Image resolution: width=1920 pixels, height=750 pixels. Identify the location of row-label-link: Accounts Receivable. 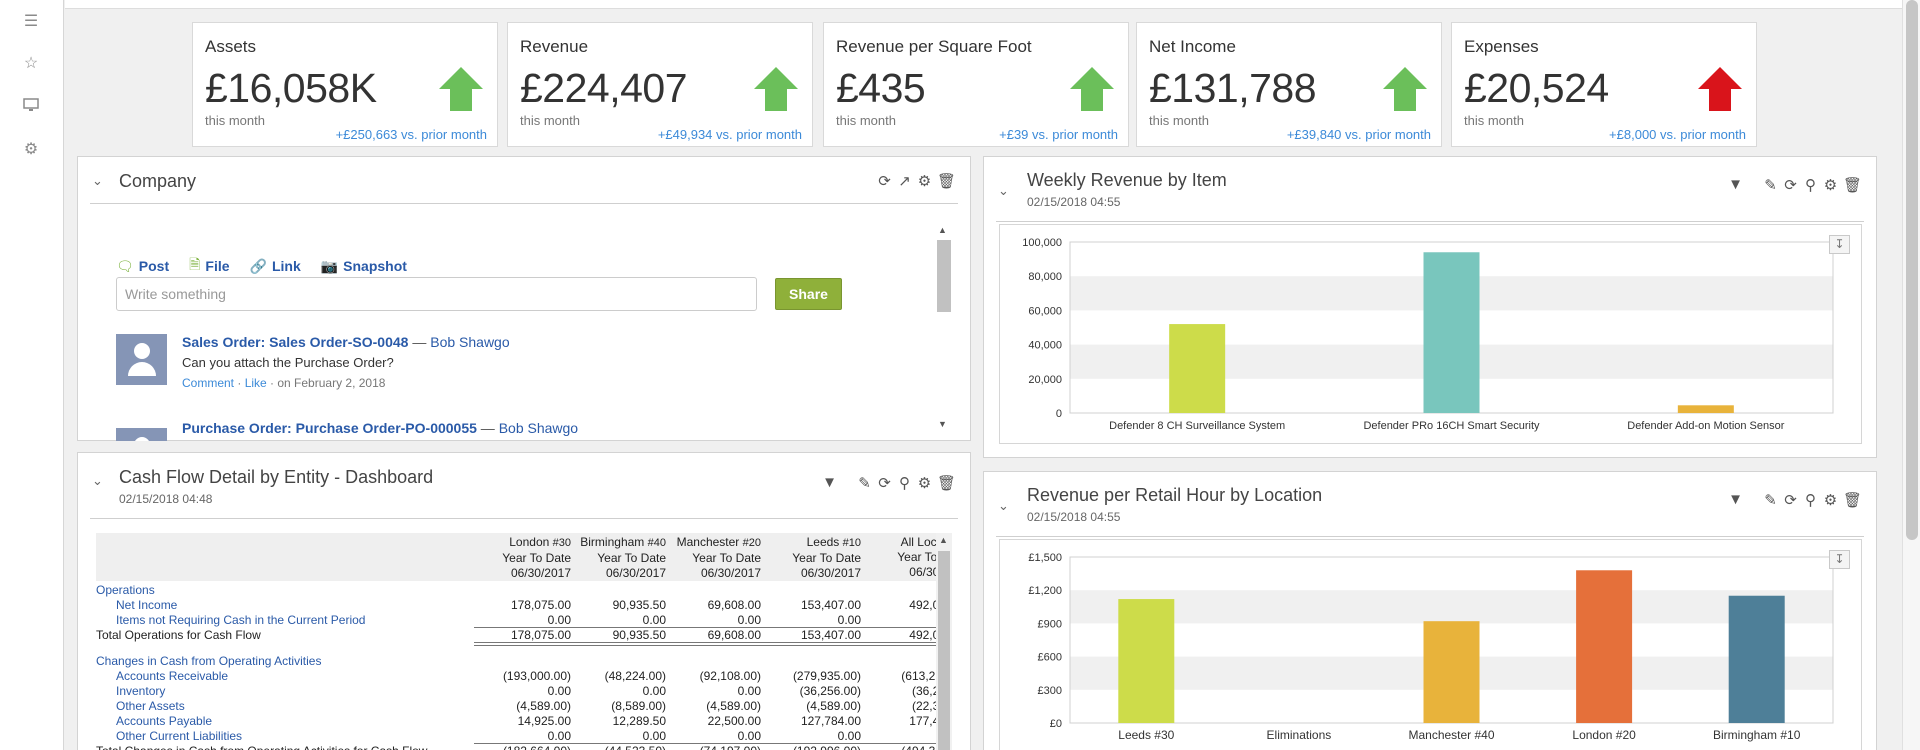
(172, 676).